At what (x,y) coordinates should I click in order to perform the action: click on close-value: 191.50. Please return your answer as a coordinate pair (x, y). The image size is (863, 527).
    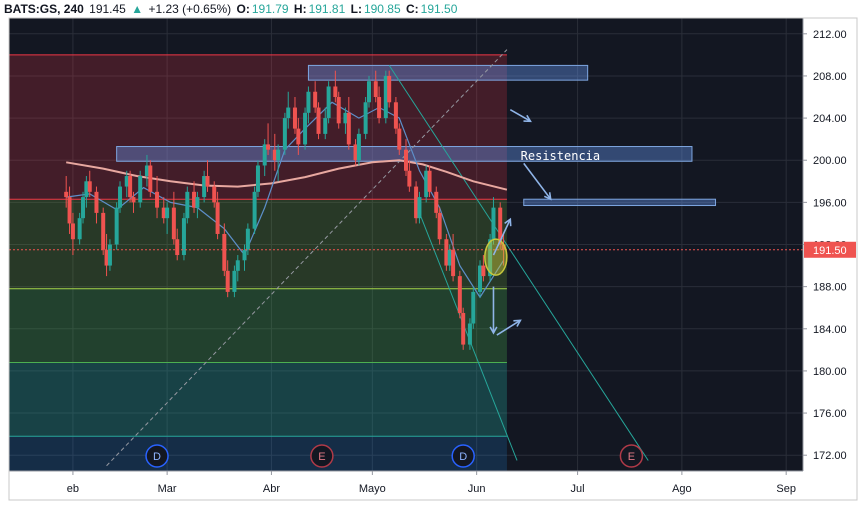
    Looking at the image, I should click on (439, 9).